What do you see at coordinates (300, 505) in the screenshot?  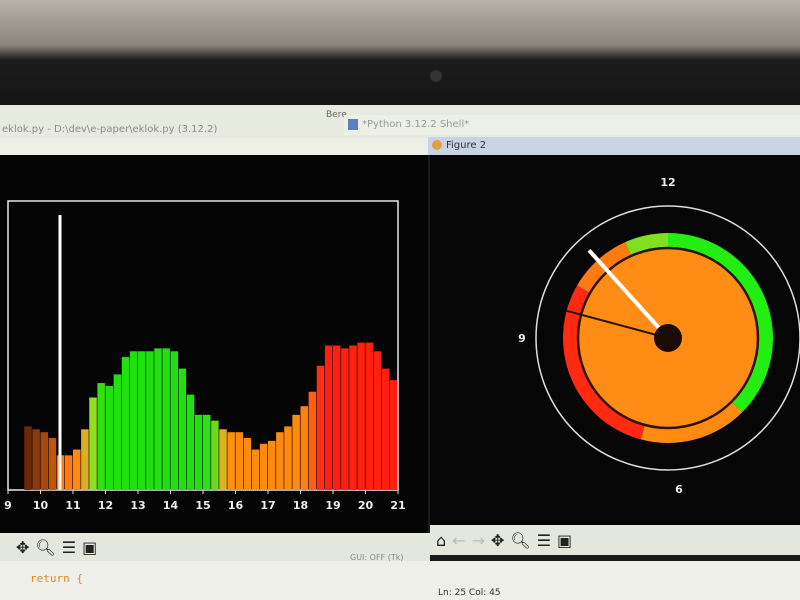 I see `x-tick-label: 18` at bounding box center [300, 505].